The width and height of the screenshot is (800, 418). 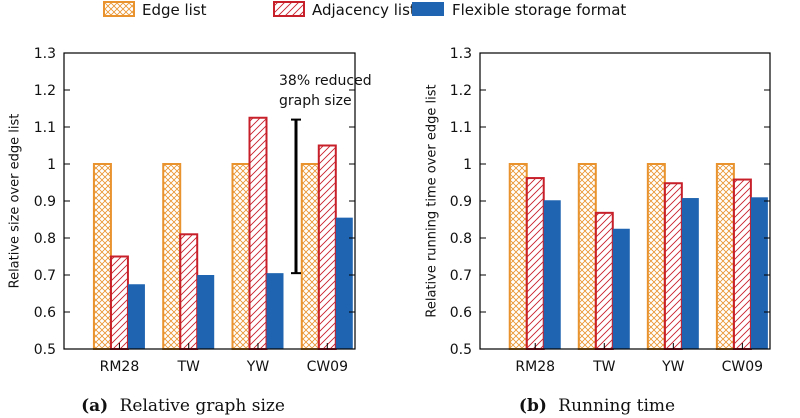 I want to click on annotation-text-line1: 38% reduced, so click(x=325, y=81).